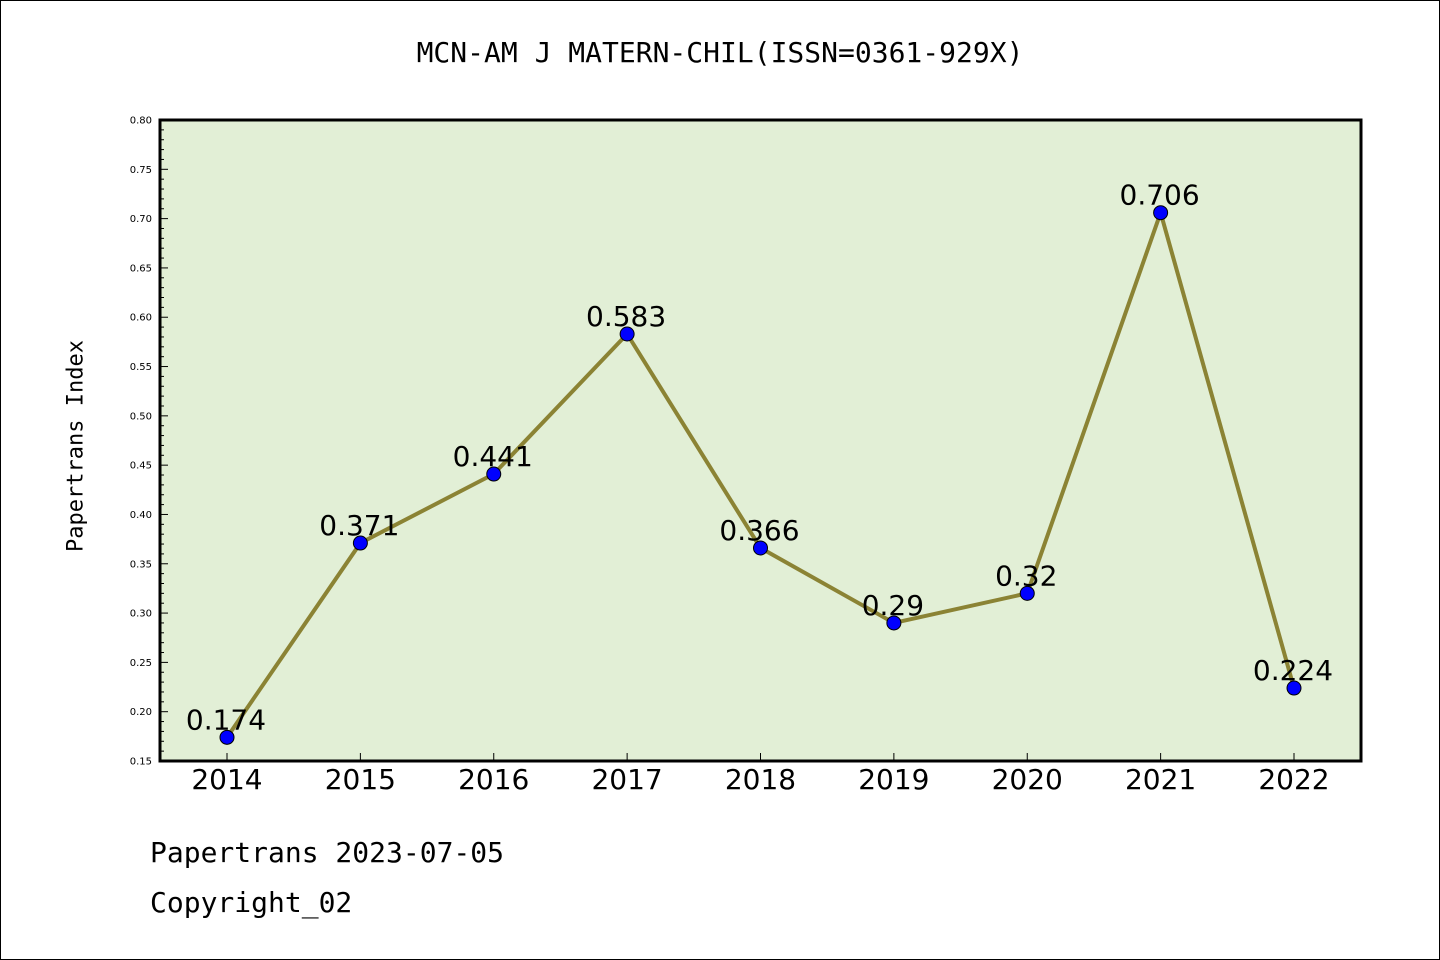  What do you see at coordinates (226, 719) in the screenshot?
I see `data-label: 0.174` at bounding box center [226, 719].